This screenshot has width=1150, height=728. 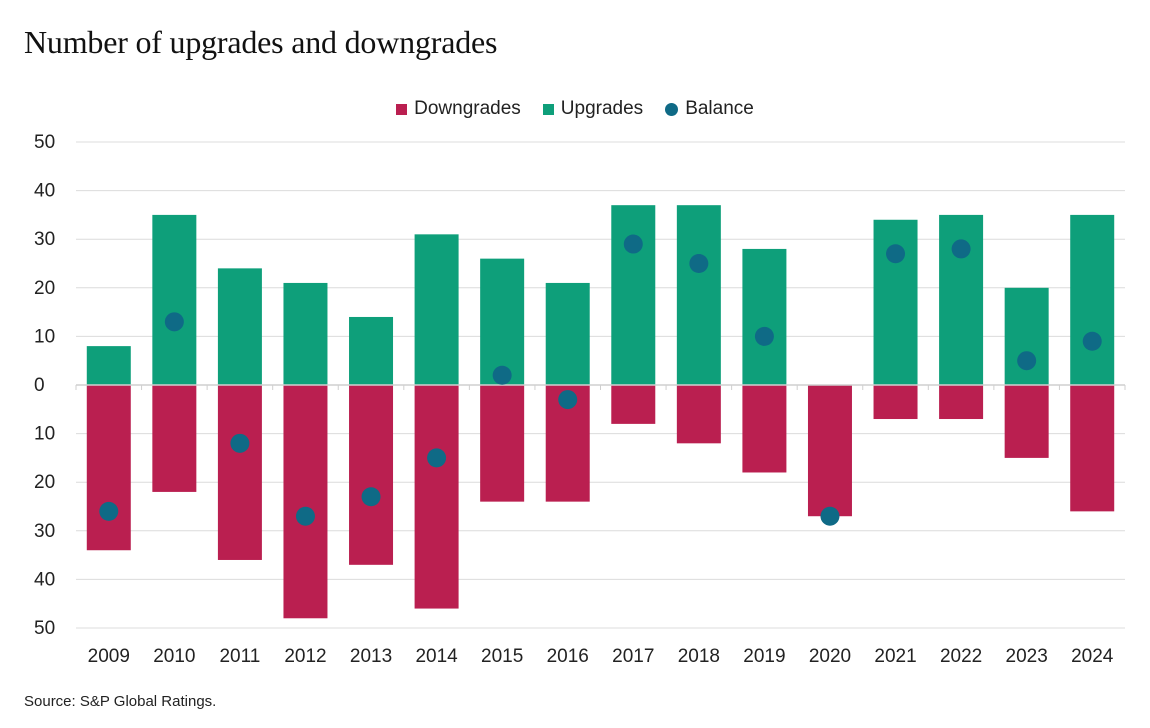 What do you see at coordinates (548, 109) in the screenshot?
I see `legend-swatch-upgrades` at bounding box center [548, 109].